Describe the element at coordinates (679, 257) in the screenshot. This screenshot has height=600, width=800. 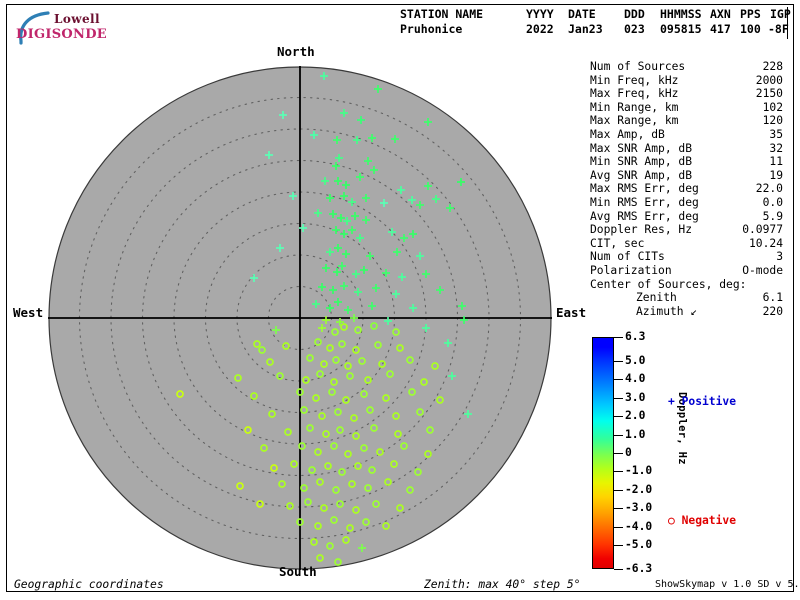
I see `stat-row: Num of CITs 3` at that location.